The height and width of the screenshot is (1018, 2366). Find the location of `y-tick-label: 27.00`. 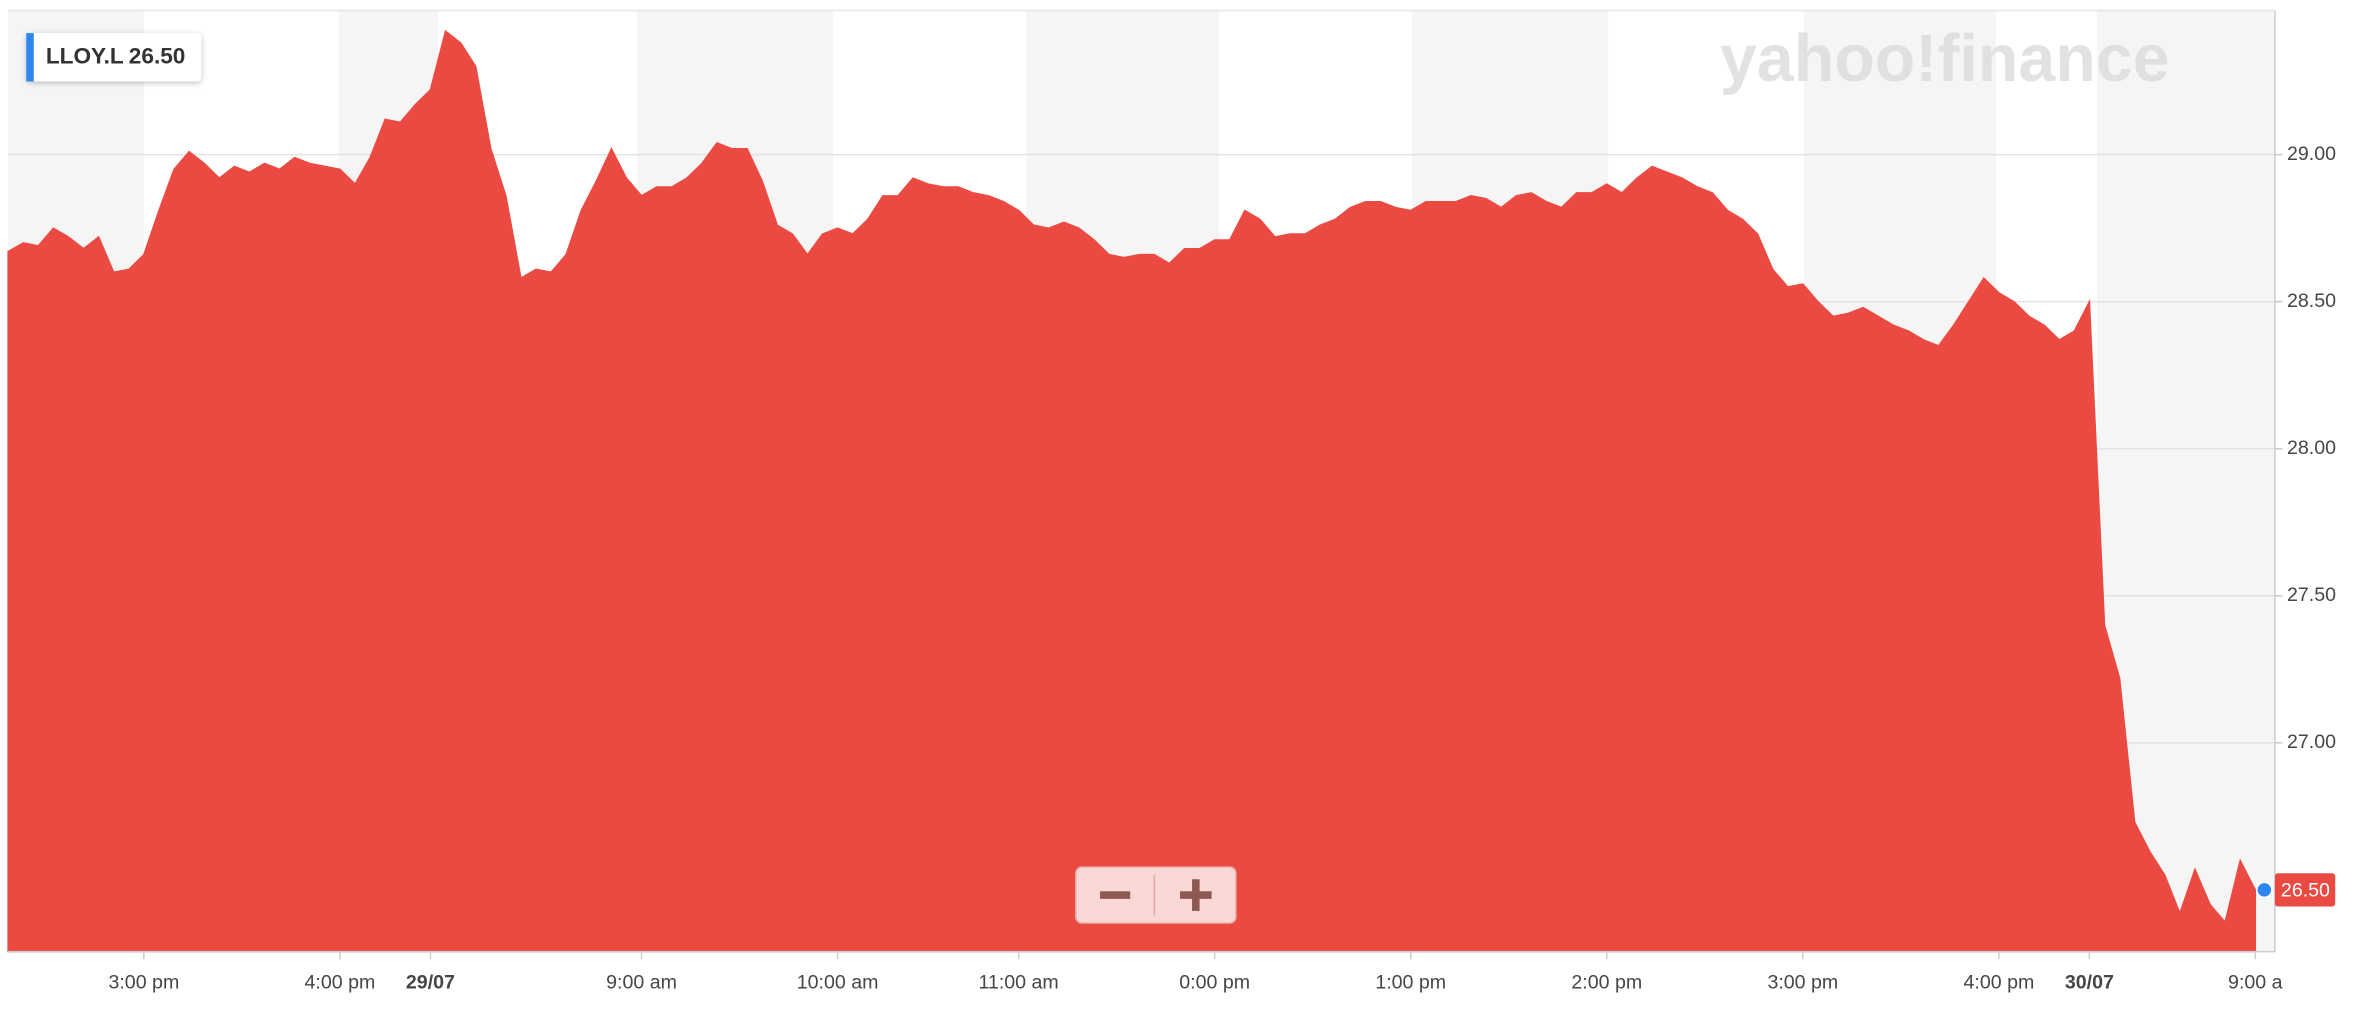

y-tick-label: 27.00 is located at coordinates (2311, 742).